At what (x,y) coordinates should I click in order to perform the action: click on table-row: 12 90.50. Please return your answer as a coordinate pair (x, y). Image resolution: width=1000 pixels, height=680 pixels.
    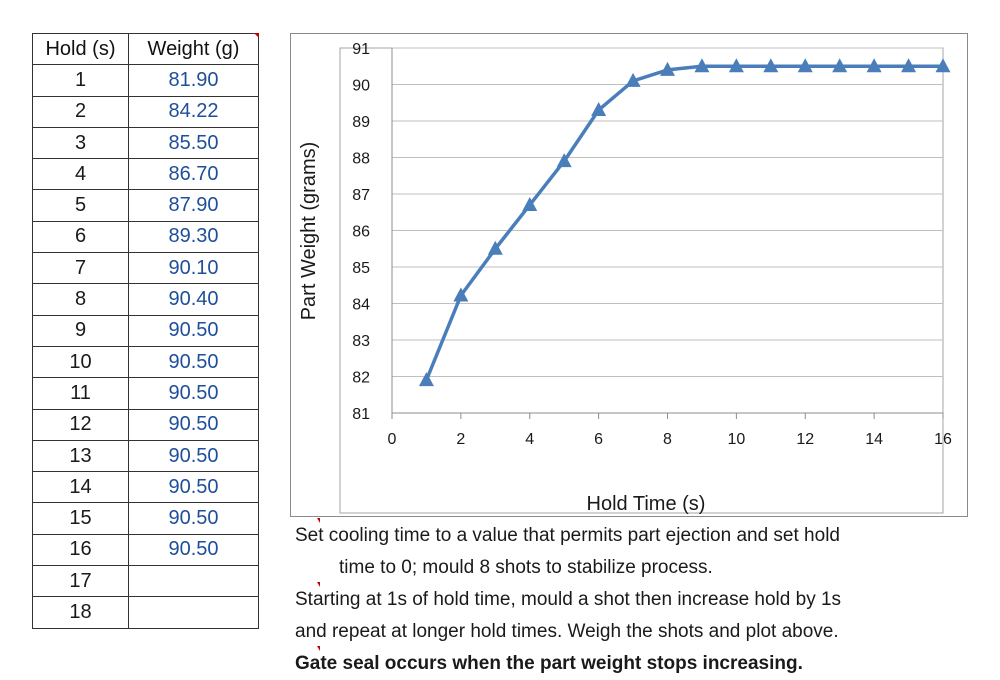
    Looking at the image, I should click on (145, 424).